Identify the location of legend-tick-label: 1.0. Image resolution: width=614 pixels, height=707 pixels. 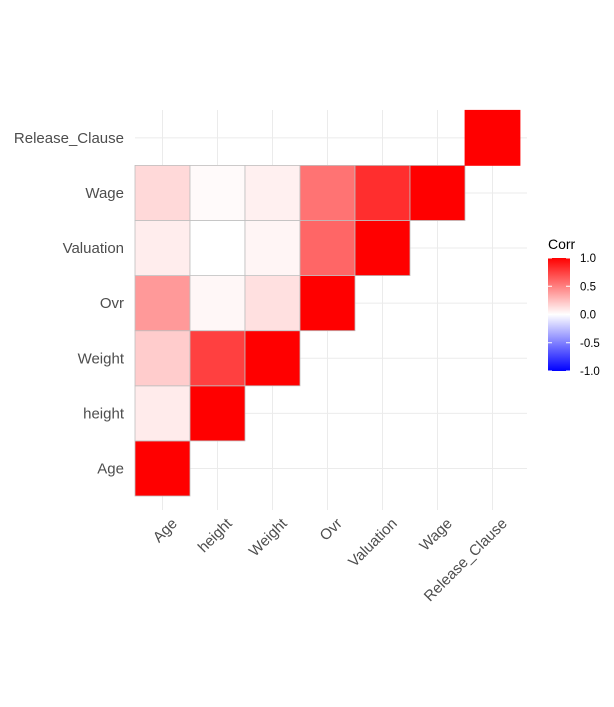
(588, 259).